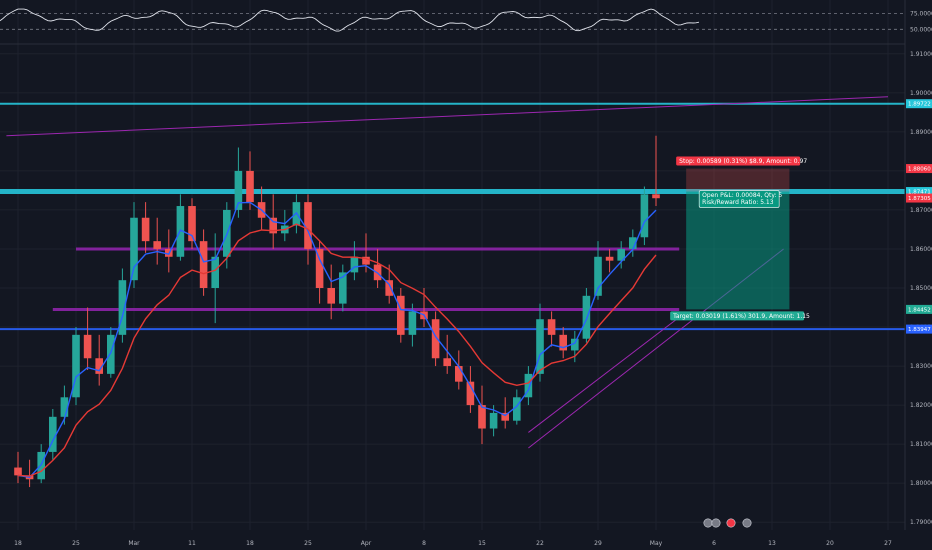  What do you see at coordinates (350, 20) in the screenshot?
I see `oscillator-line` at bounding box center [350, 20].